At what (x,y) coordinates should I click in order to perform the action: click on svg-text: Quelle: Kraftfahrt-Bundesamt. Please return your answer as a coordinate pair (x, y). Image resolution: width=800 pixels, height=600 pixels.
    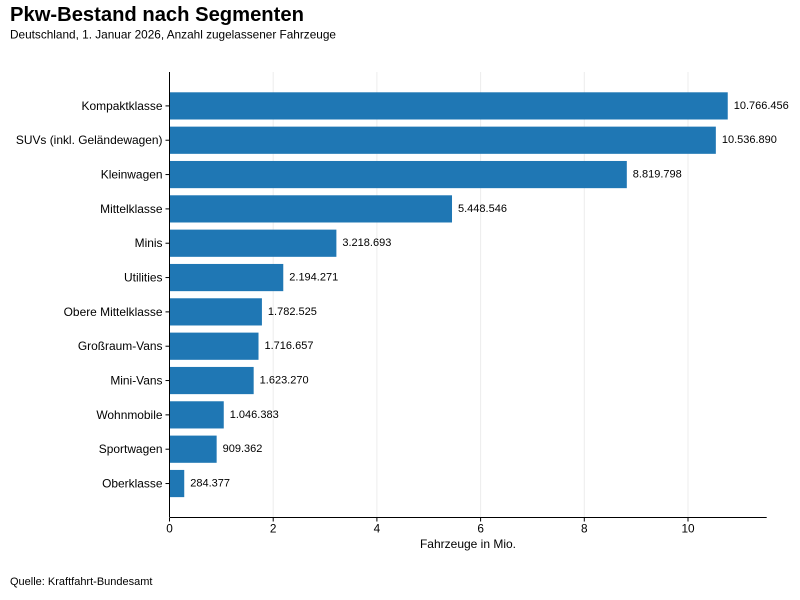
    Looking at the image, I should click on (81, 582).